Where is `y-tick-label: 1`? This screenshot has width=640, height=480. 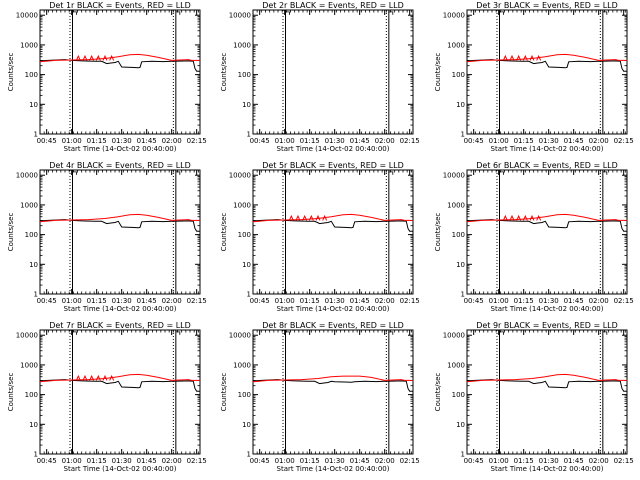
y-tick-label: 1 is located at coordinates (249, 455).